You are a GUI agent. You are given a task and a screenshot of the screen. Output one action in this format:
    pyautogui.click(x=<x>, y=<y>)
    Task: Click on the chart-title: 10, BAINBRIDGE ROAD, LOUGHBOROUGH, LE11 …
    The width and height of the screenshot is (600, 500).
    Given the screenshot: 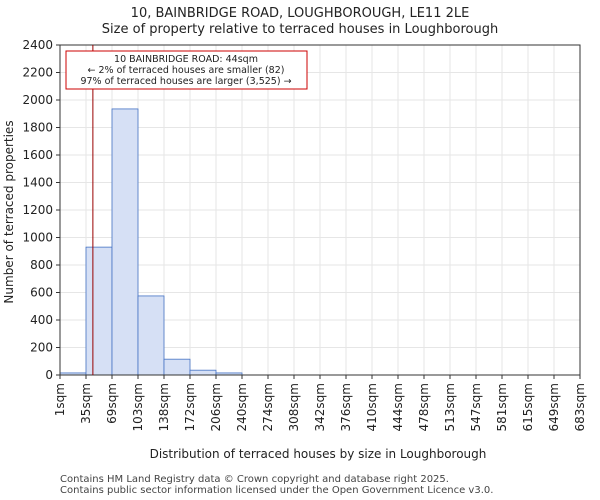 What is the action you would take?
    pyautogui.click(x=300, y=13)
    